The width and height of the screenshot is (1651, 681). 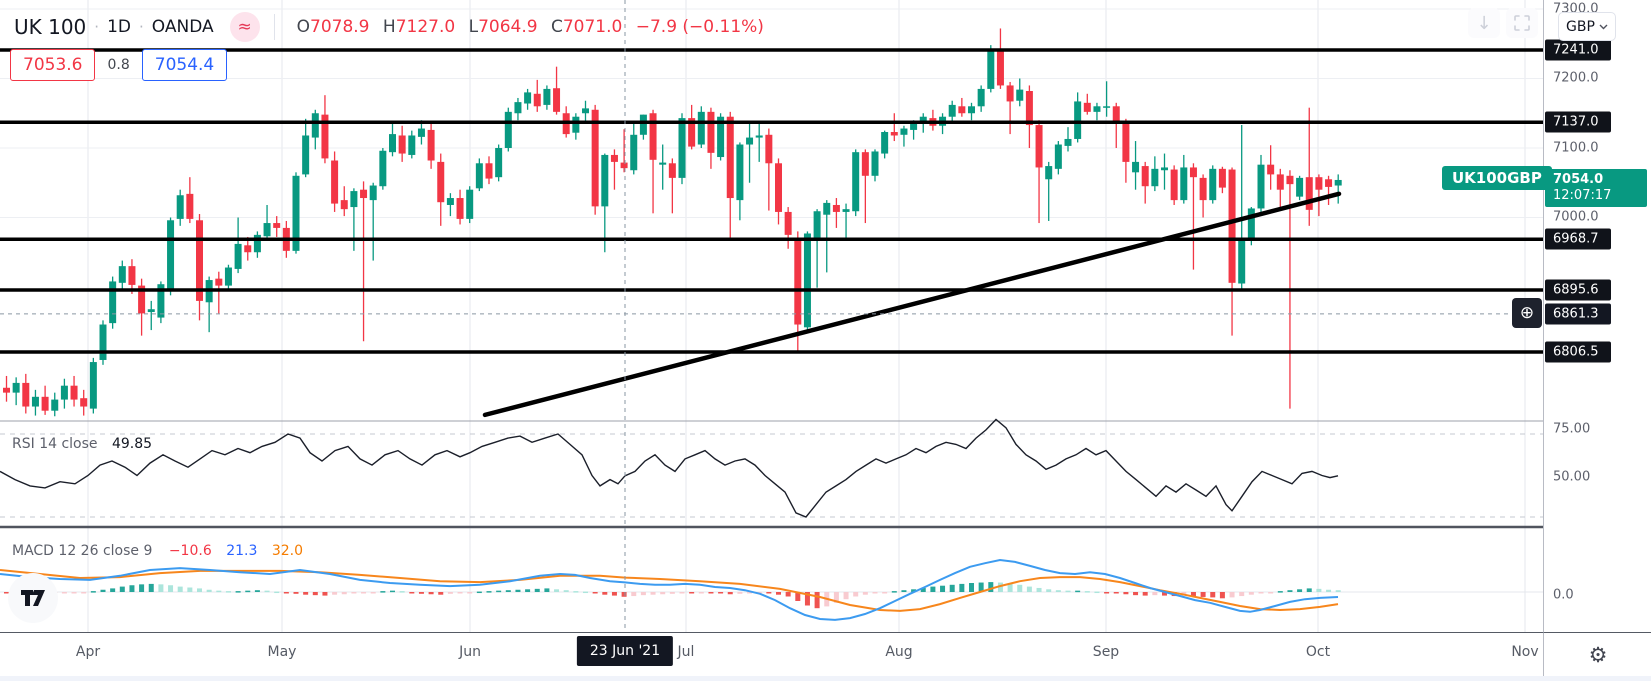 I want to click on download-icon: ↓, so click(x=1484, y=23).